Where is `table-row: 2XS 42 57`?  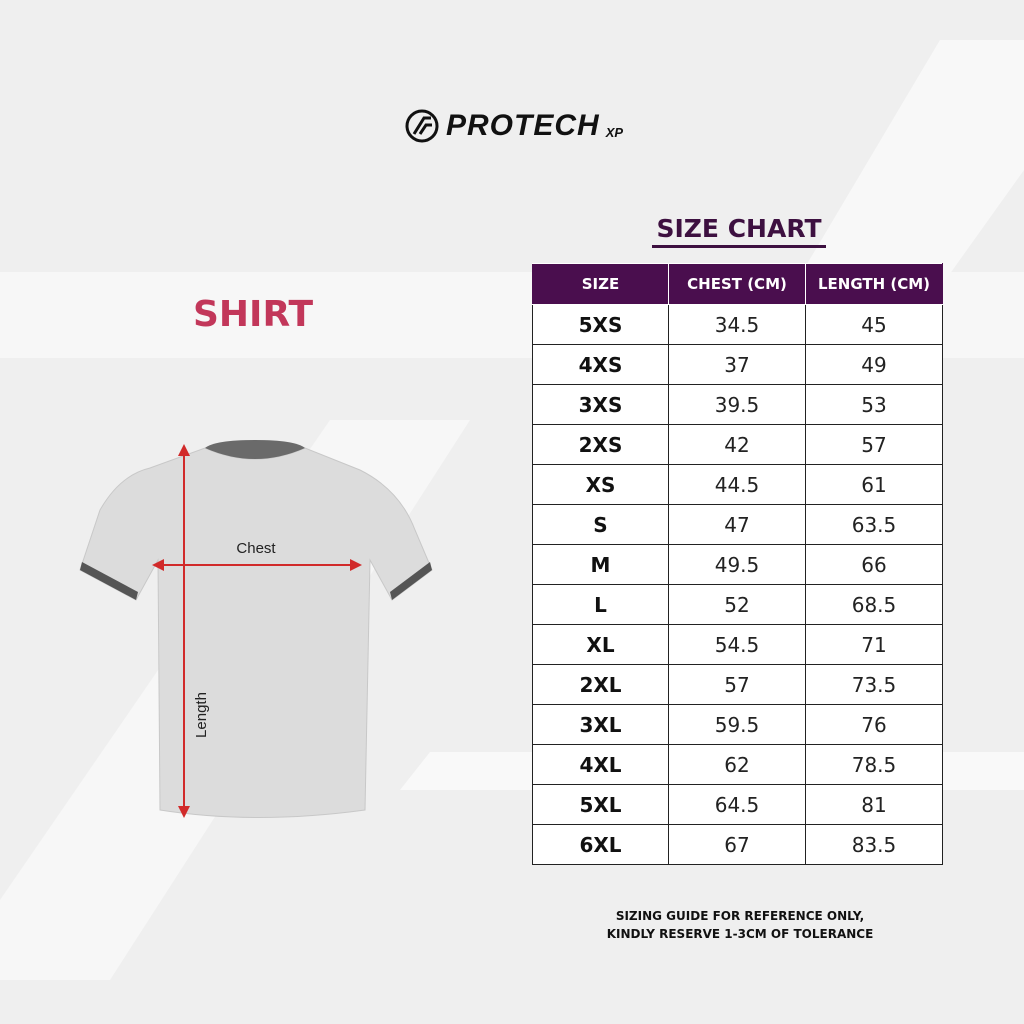 table-row: 2XS 42 57 is located at coordinates (737, 444).